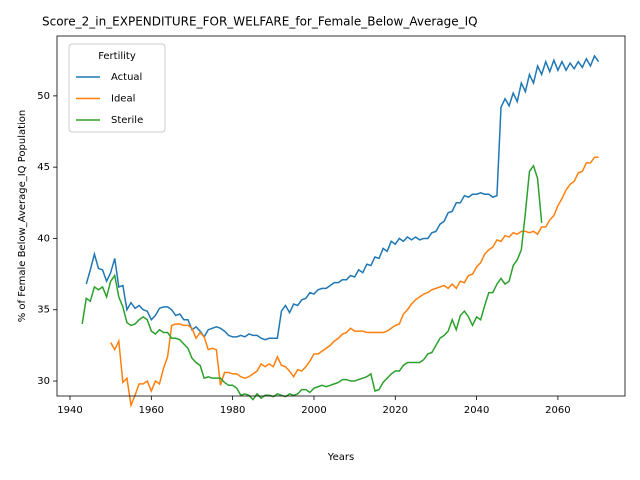 The height and width of the screenshot is (480, 640). What do you see at coordinates (557, 410) in the screenshot?
I see `x-tick-label: 2060` at bounding box center [557, 410].